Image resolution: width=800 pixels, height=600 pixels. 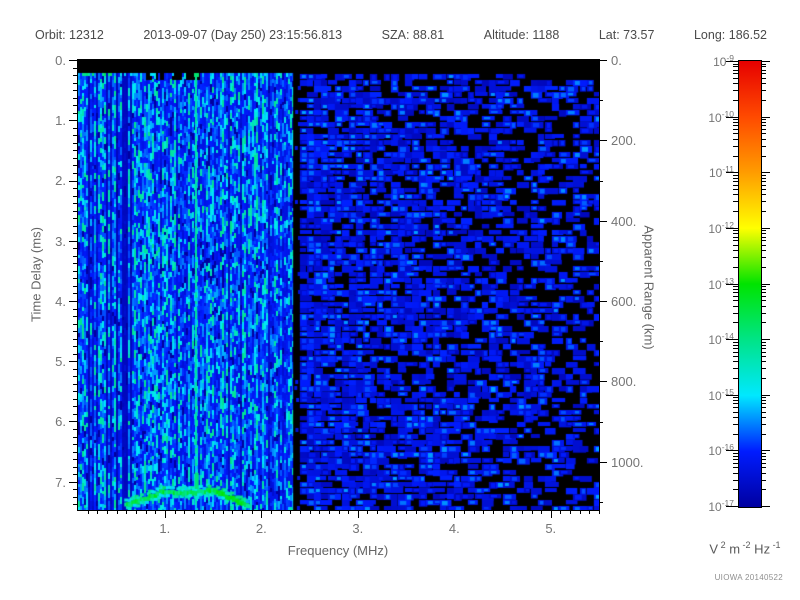 What do you see at coordinates (60, 121) in the screenshot?
I see `y-tick-label: 1.` at bounding box center [60, 121].